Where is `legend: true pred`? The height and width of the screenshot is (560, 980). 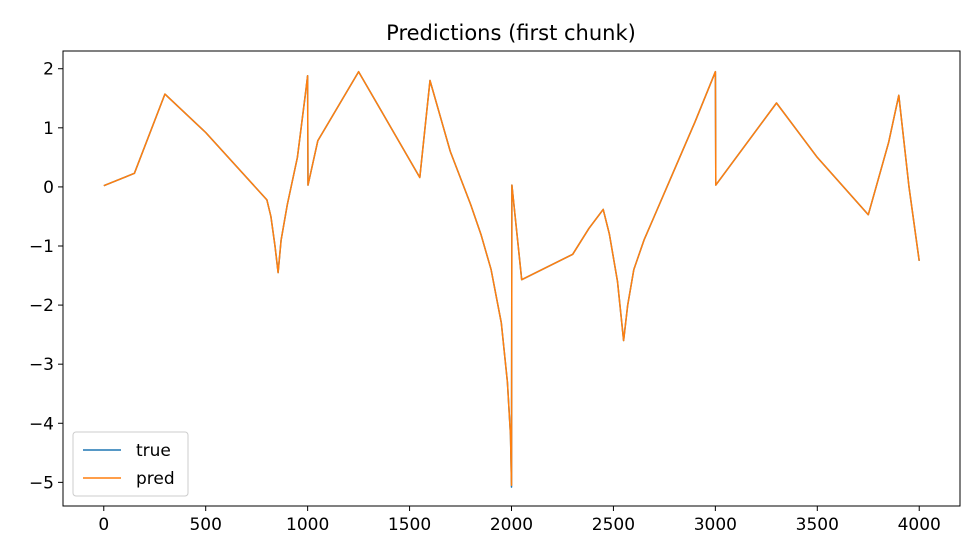 legend: true pred is located at coordinates (130, 464).